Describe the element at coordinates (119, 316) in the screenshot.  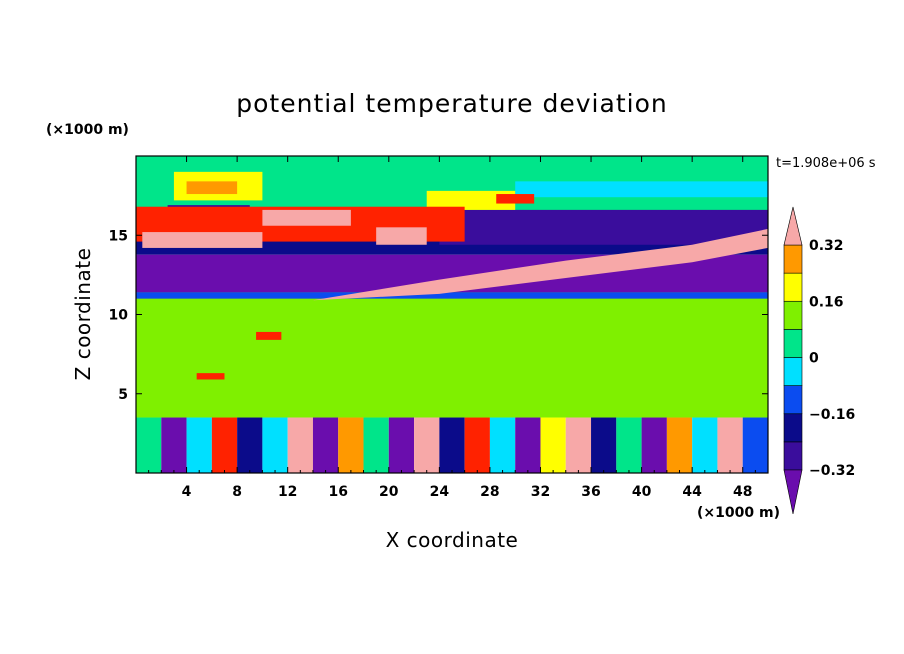
I see `y-tick-label: 10` at that location.